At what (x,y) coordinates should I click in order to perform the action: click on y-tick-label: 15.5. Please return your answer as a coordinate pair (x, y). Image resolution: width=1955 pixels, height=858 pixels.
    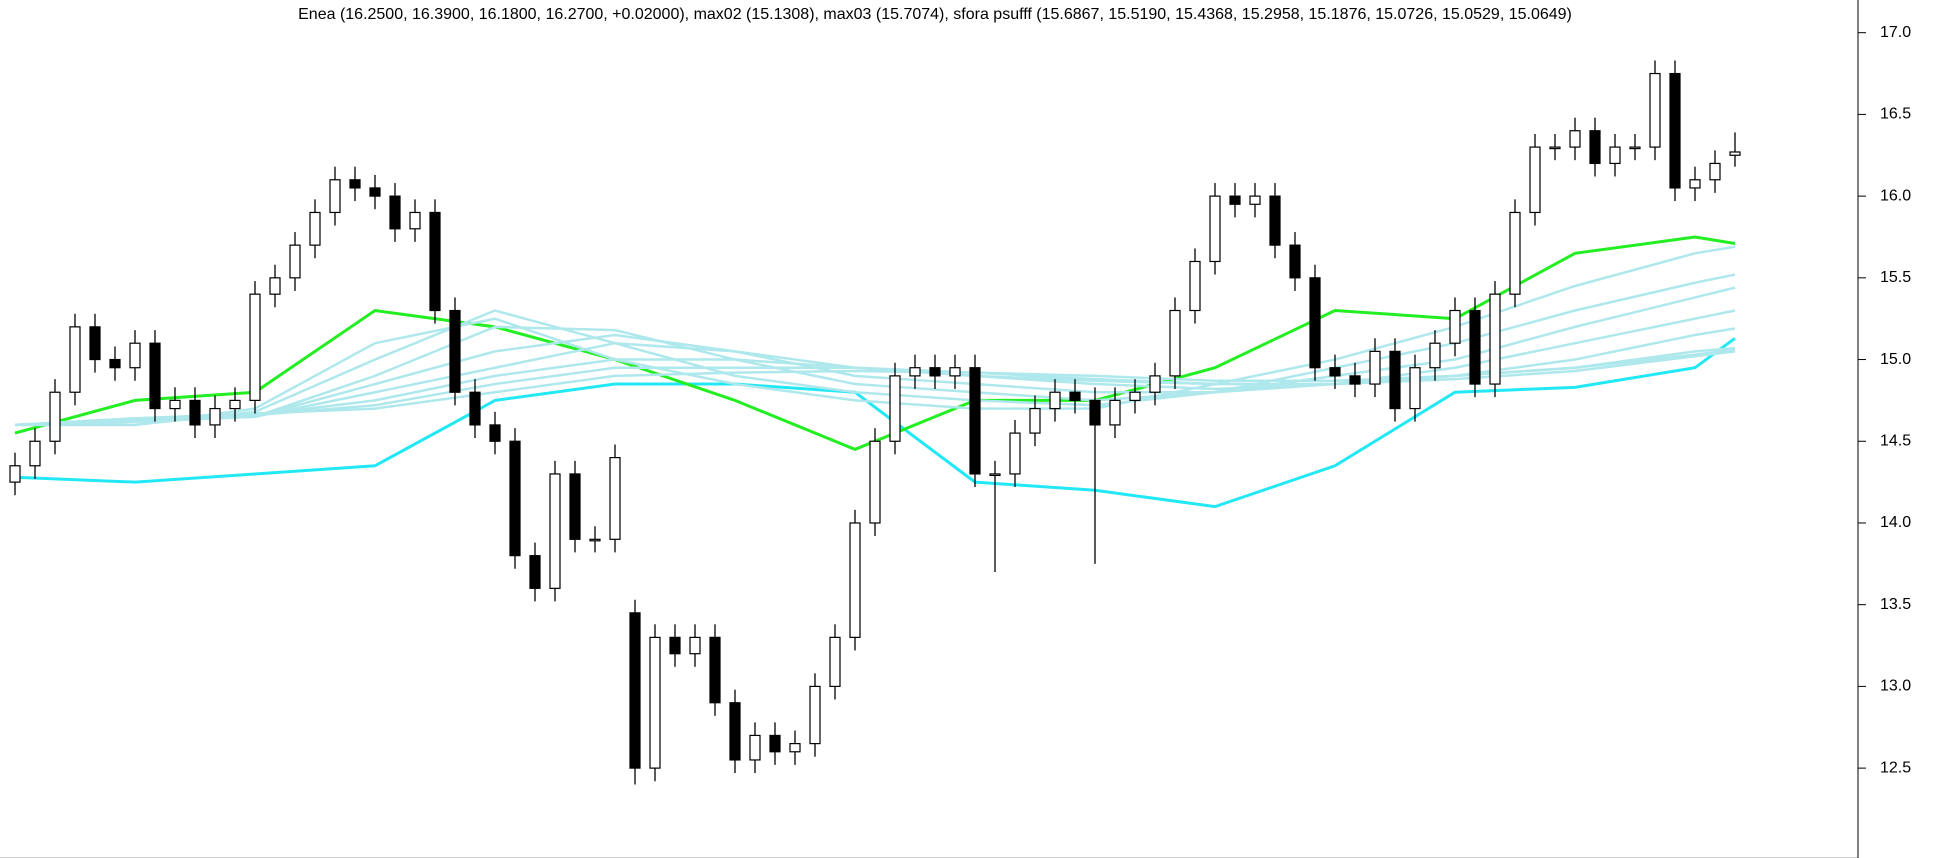
    Looking at the image, I should click on (1895, 277).